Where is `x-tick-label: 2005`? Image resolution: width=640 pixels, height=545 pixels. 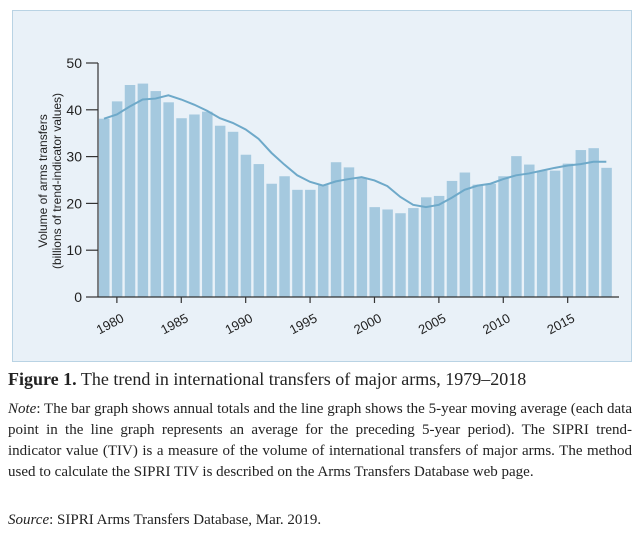 x-tick-label: 2005 is located at coordinates (432, 323).